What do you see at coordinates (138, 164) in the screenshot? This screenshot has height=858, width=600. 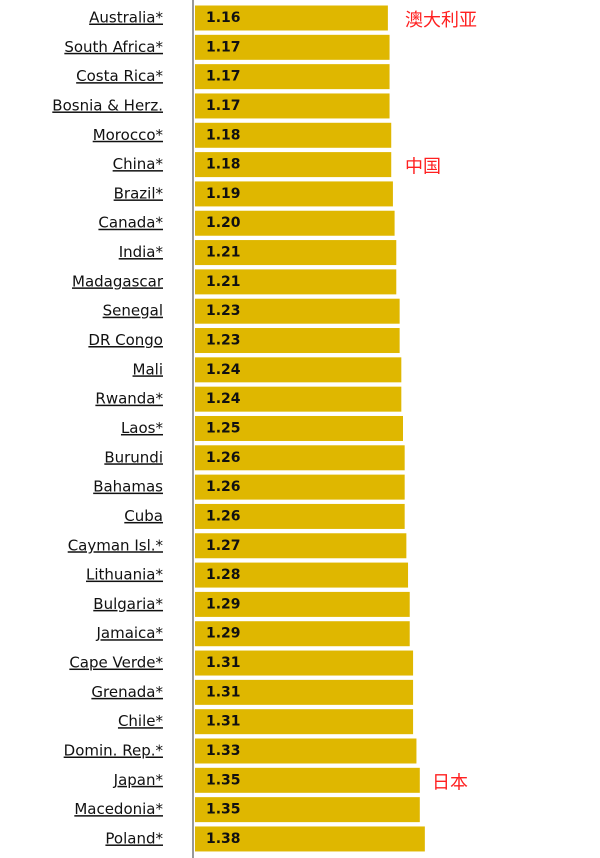 I see `category-label: China*` at bounding box center [138, 164].